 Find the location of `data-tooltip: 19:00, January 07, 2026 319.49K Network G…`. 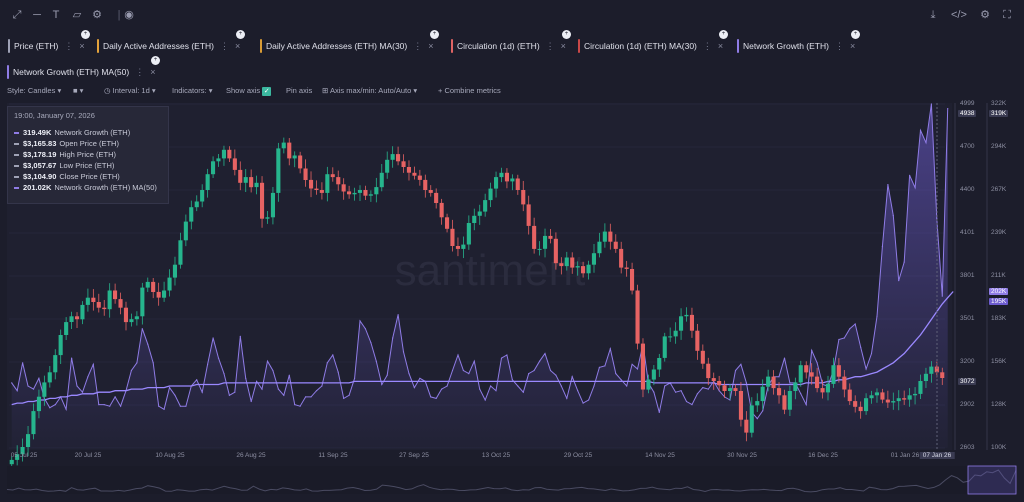

data-tooltip: 19:00, January 07, 2026 319.49K Network G… is located at coordinates (88, 155).